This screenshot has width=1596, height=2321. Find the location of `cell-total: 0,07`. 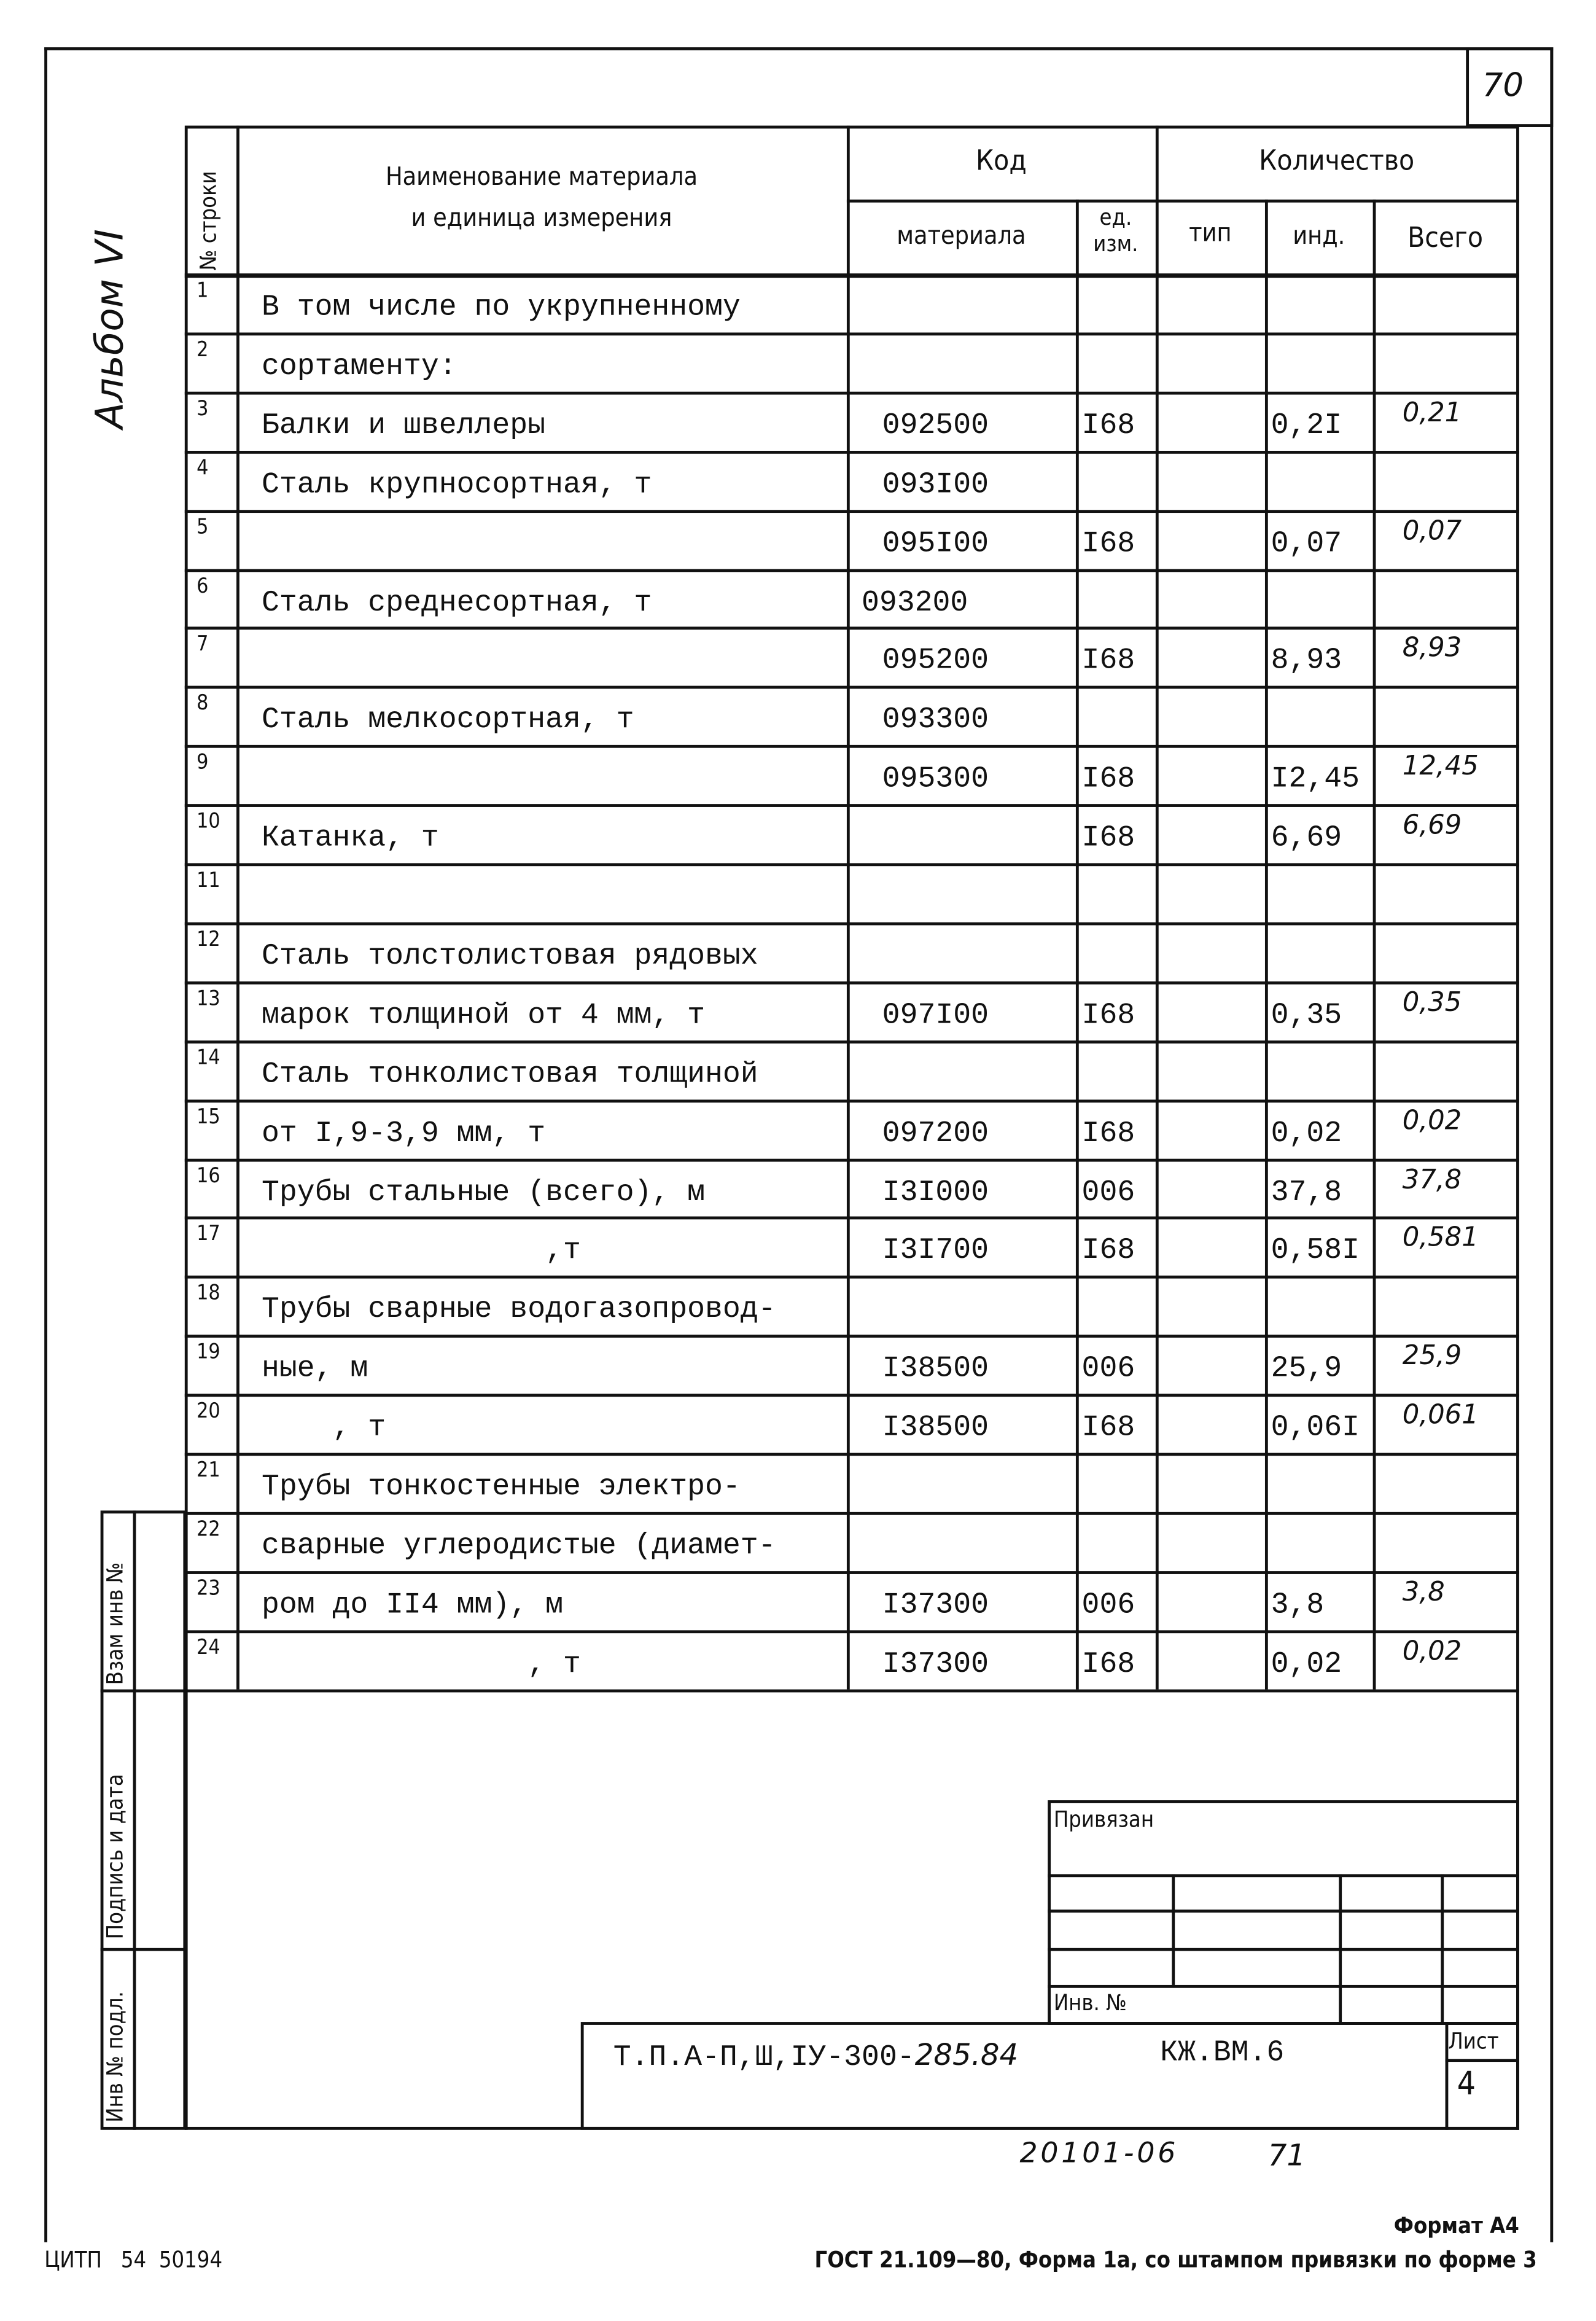

cell-total: 0,07 is located at coordinates (1432, 531).